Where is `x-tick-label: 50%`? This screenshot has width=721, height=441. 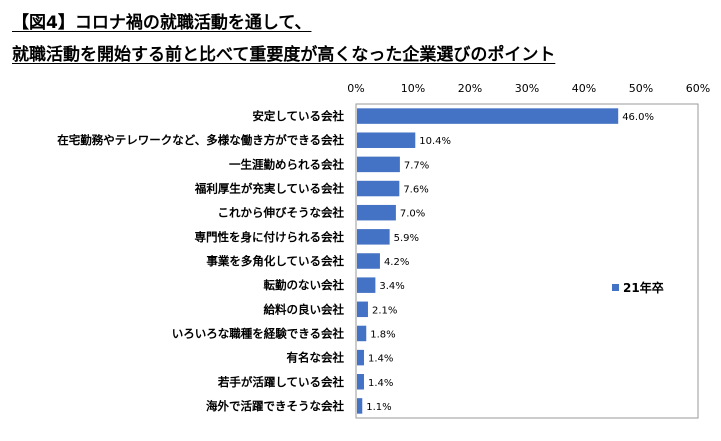
x-tick-label: 50% is located at coordinates (641, 88).